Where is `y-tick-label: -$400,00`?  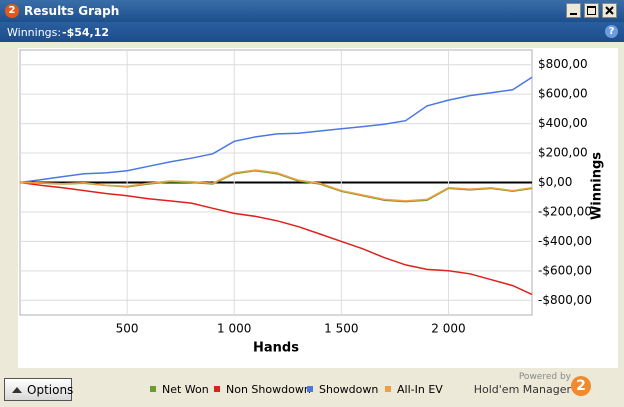
y-tick-label: -$400,00 is located at coordinates (565, 241).